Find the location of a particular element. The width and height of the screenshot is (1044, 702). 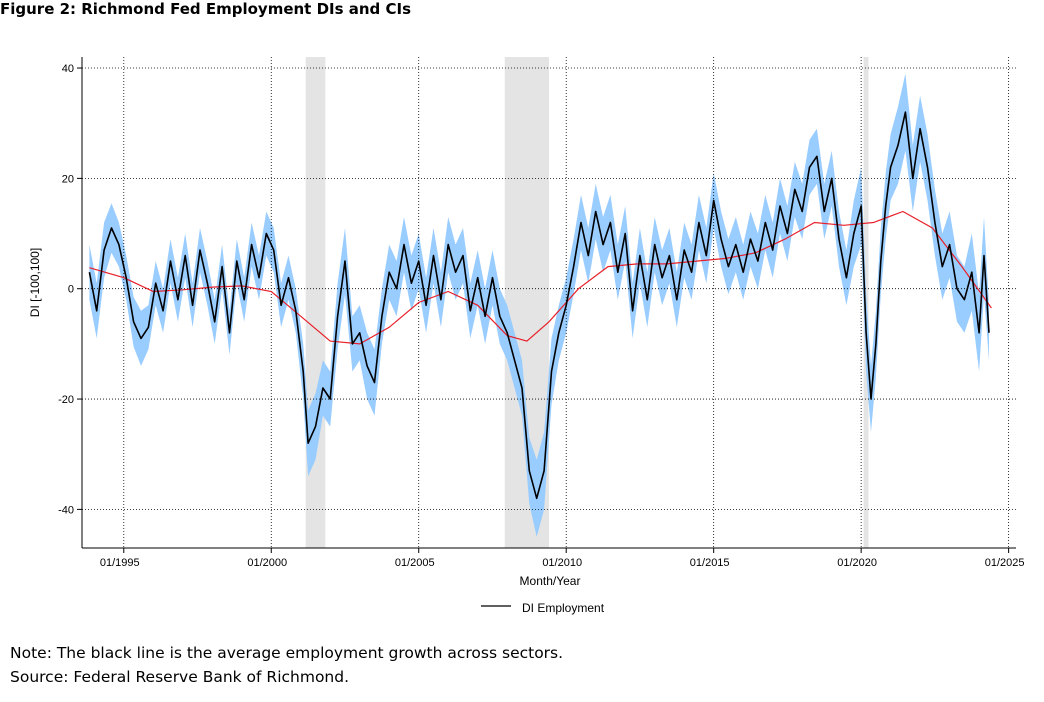

y-tick-label: -40 is located at coordinates (66, 510).